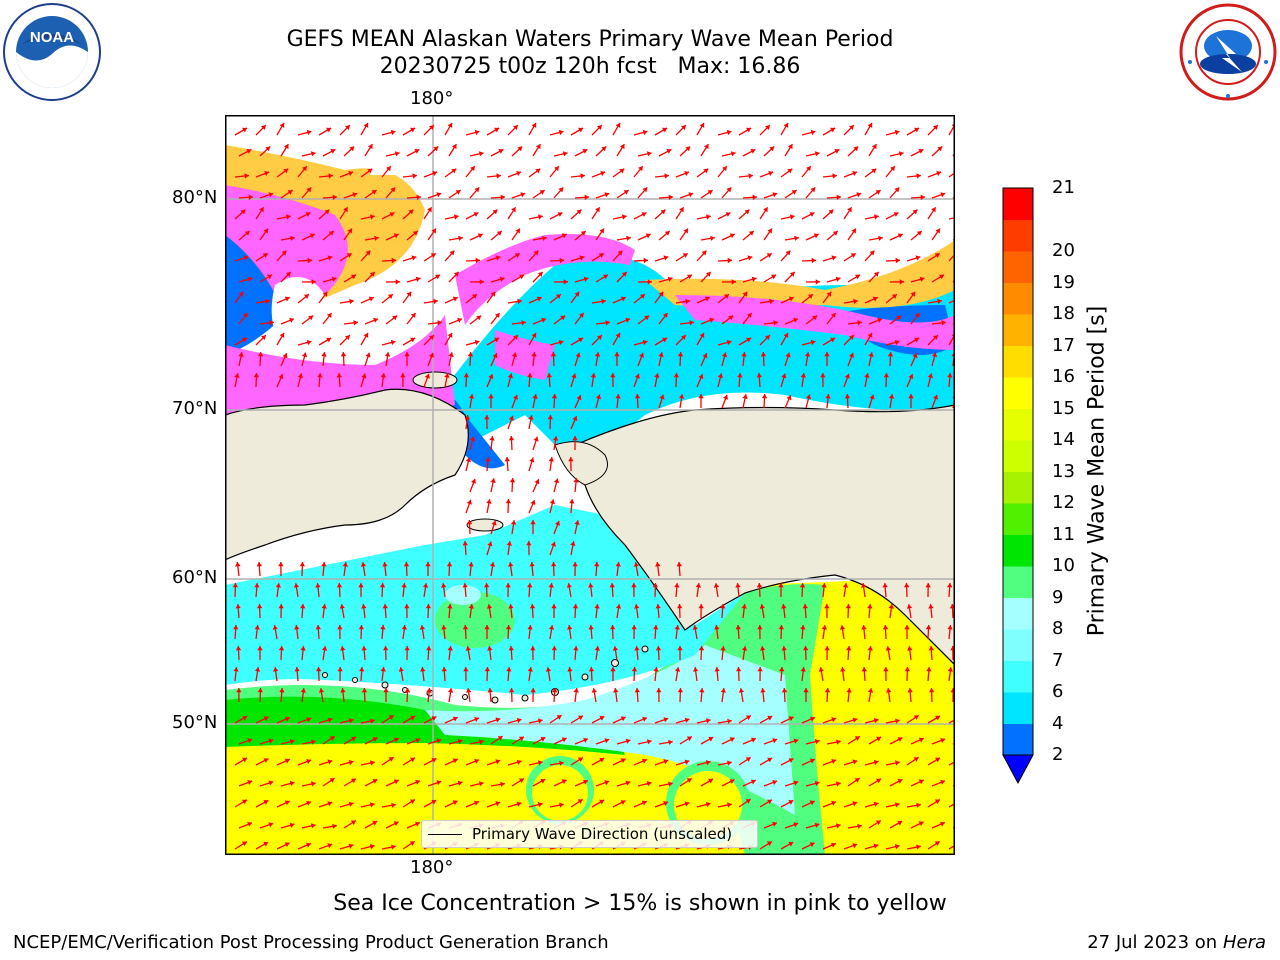 The width and height of the screenshot is (1280, 960). What do you see at coordinates (1018, 204) in the screenshot?
I see `colorbar-segment` at bounding box center [1018, 204].